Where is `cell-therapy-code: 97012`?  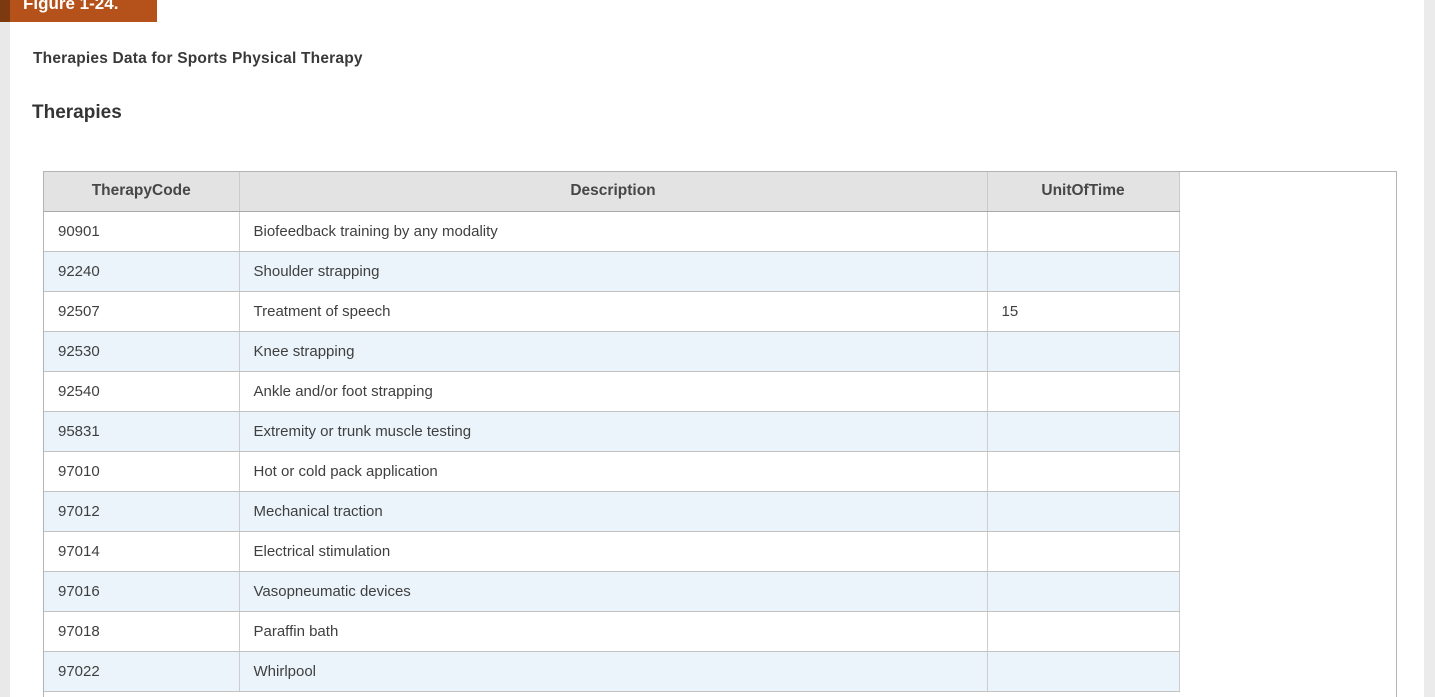
cell-therapy-code: 97012 is located at coordinates (142, 511).